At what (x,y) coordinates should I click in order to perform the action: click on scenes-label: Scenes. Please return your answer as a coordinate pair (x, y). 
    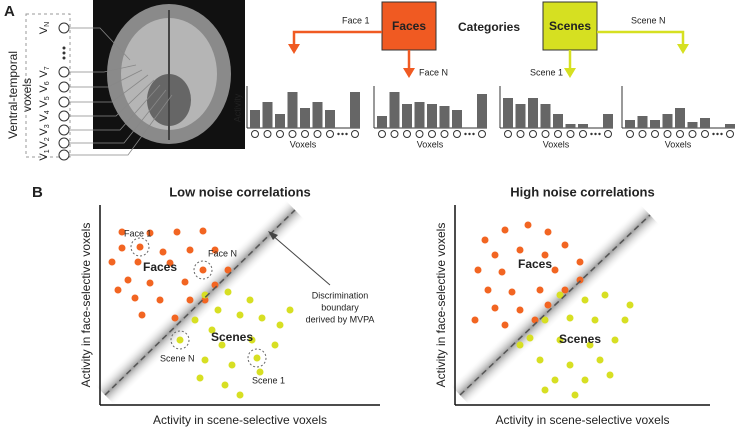
    Looking at the image, I should click on (570, 26).